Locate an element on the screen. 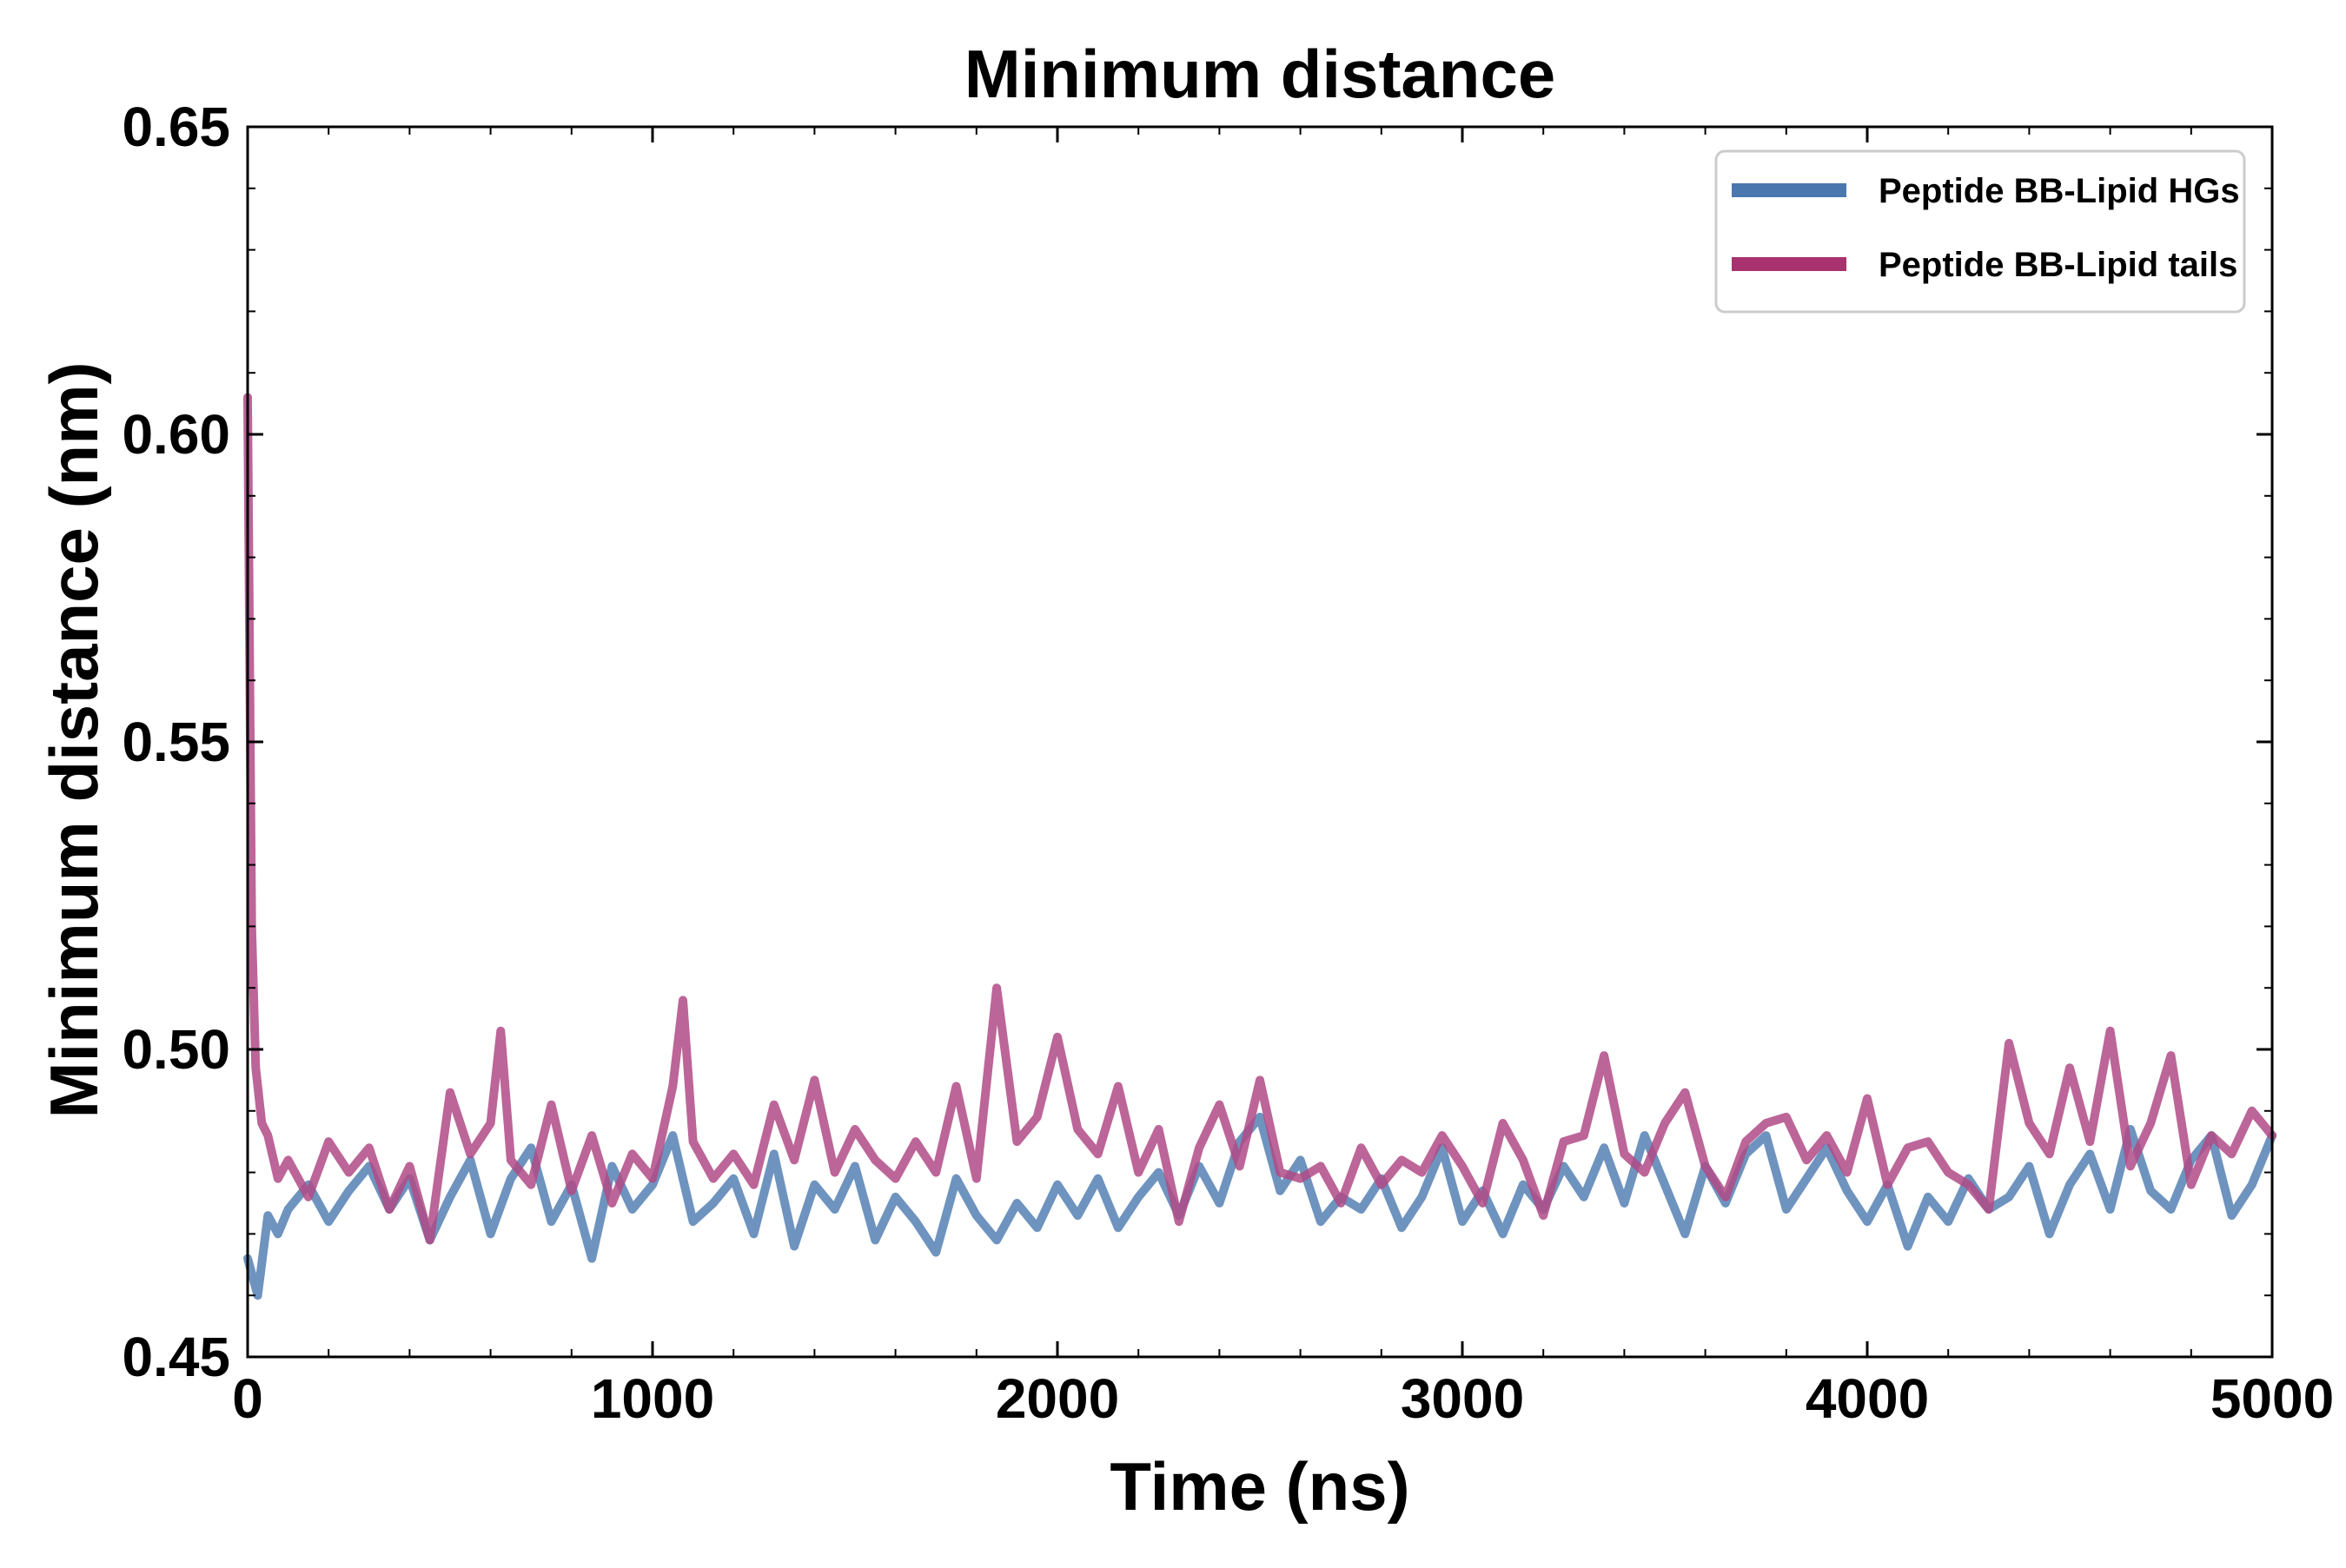 Image resolution: width=2346 pixels, height=1568 pixels. y-tick-label: 0.50 is located at coordinates (176, 1049).